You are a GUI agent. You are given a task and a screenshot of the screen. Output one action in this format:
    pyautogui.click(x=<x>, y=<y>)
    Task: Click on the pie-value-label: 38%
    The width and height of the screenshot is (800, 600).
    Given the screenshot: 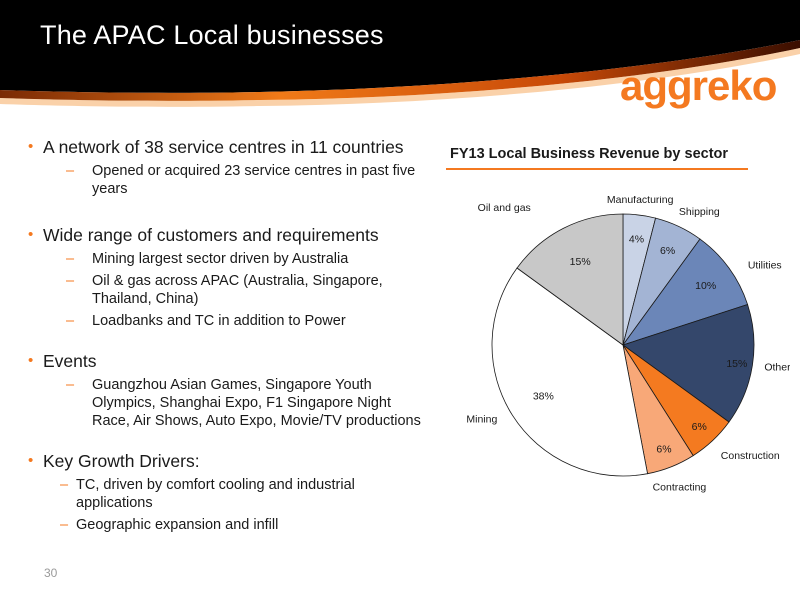 What is the action you would take?
    pyautogui.click(x=543, y=397)
    